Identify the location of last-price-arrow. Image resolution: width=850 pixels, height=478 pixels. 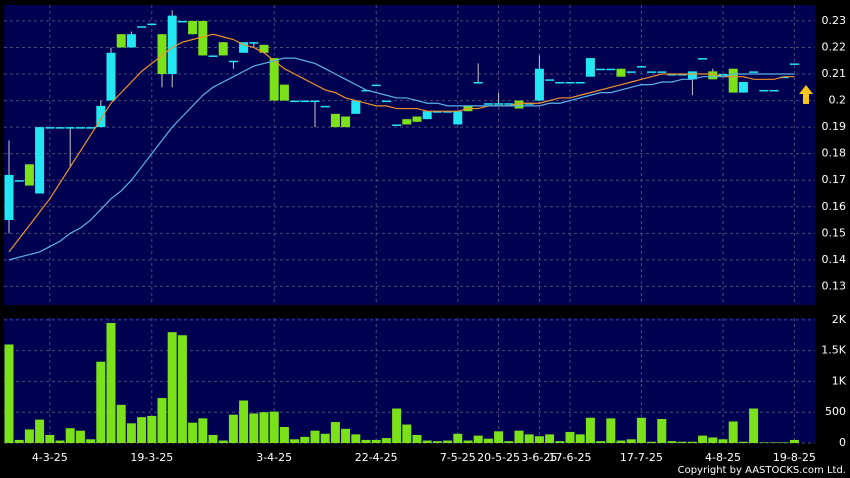
(806, 94).